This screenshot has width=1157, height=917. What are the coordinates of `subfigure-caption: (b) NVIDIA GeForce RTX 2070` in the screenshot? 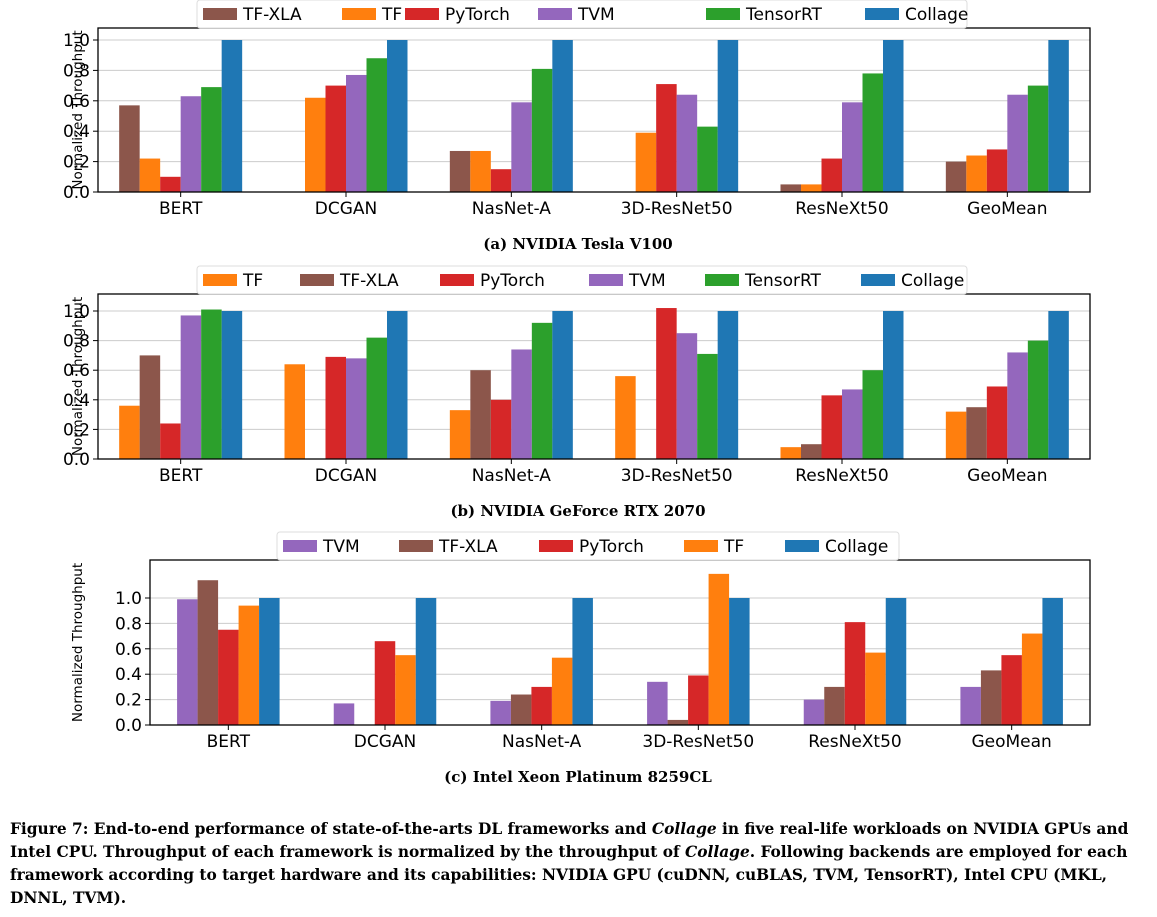 It's located at (577, 511).